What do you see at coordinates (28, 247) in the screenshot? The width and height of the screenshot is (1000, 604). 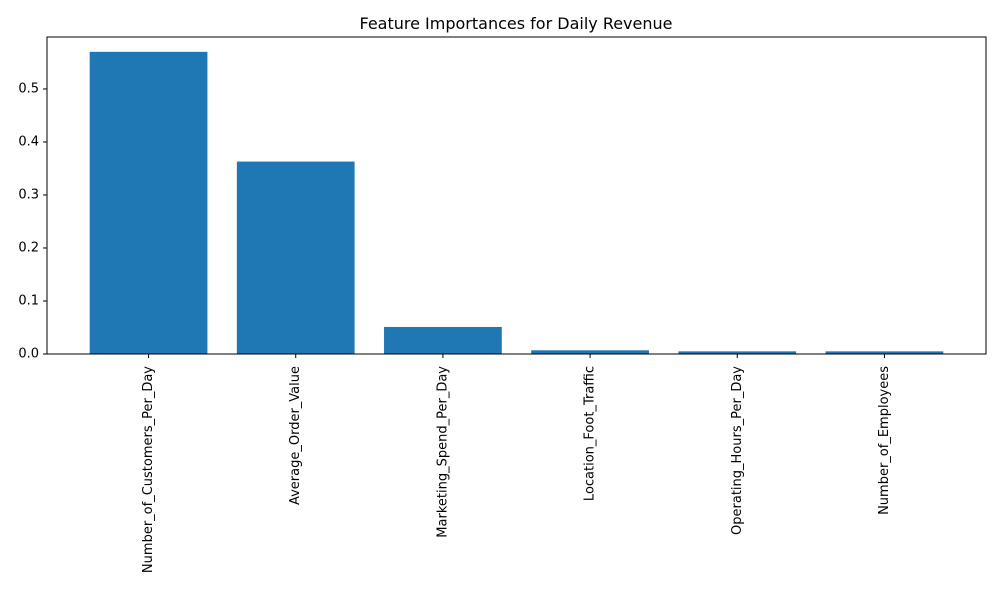 I see `y-tick-label: 0.2` at bounding box center [28, 247].